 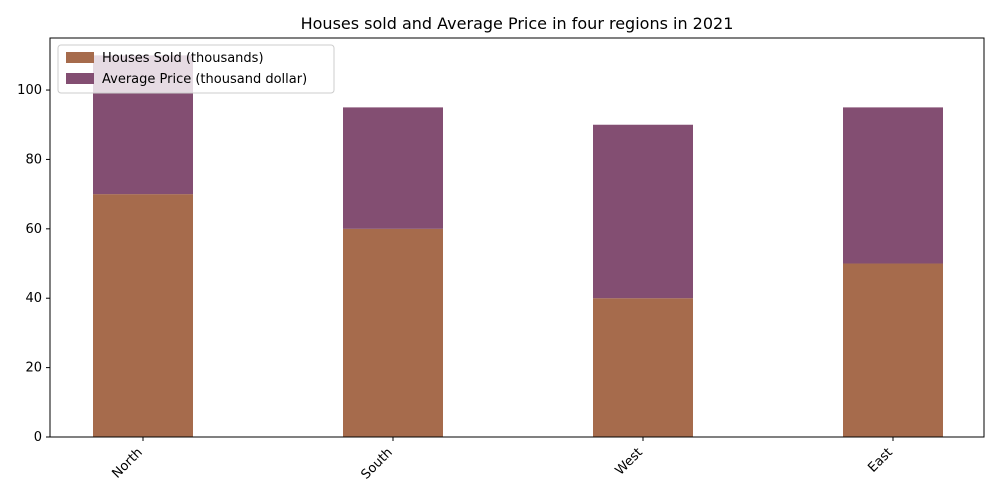 I want to click on legend-label-2: Average Price (thousand dollar), so click(x=204, y=79).